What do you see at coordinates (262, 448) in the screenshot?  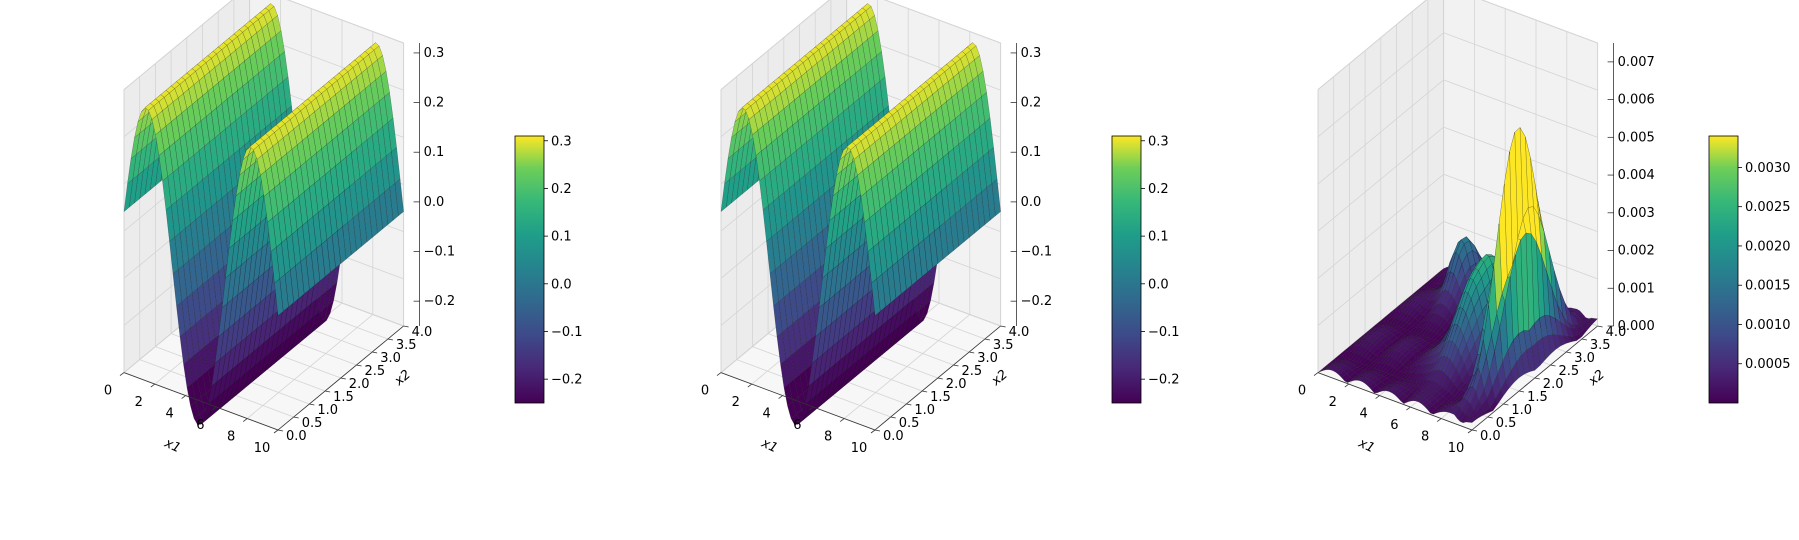 I see `x-tick-label: 10` at bounding box center [262, 448].